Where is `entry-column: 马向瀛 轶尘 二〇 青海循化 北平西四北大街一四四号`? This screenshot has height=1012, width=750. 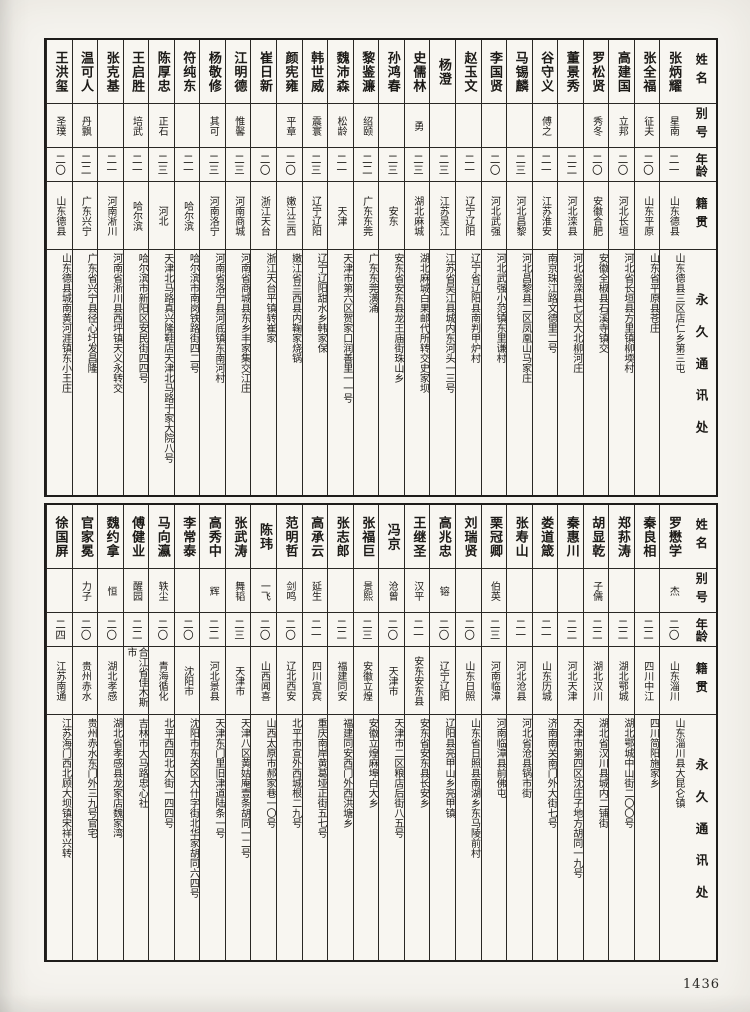
entry-column: 马向瀛 轶尘 二〇 青海循化 北平西四北大街一四四号 is located at coordinates (161, 732).